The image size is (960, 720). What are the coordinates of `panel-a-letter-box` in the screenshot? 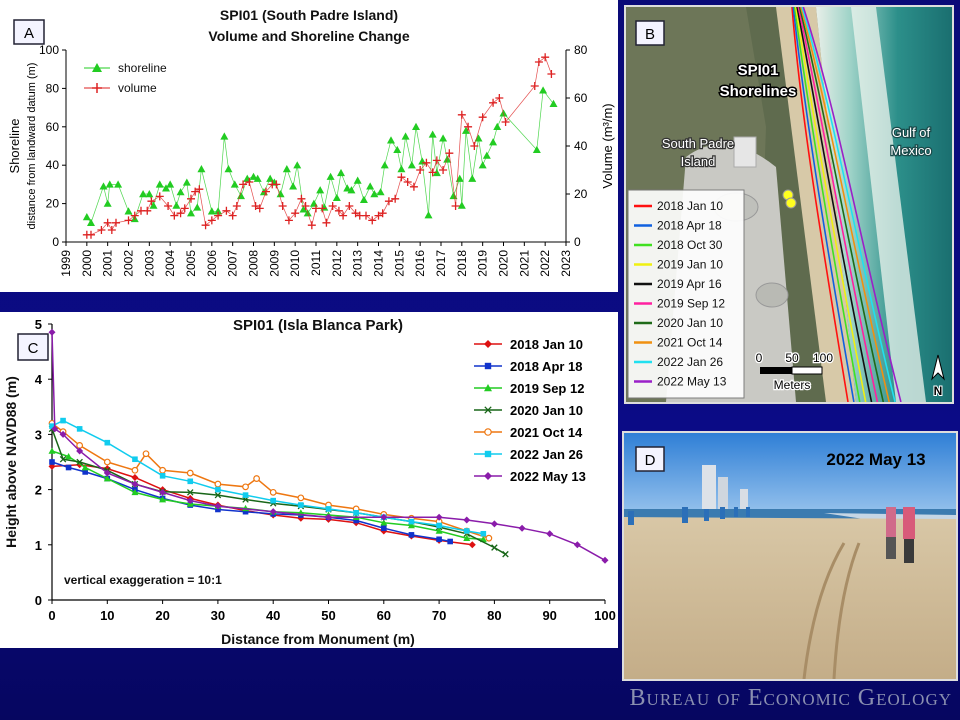 It's located at (29, 32).